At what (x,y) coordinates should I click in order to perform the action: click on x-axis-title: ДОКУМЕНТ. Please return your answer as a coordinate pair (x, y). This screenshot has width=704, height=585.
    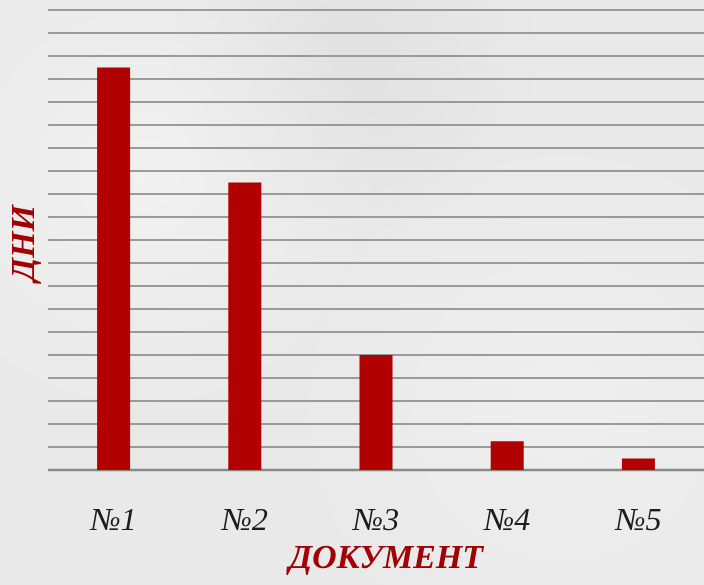
    Looking at the image, I should click on (385, 557).